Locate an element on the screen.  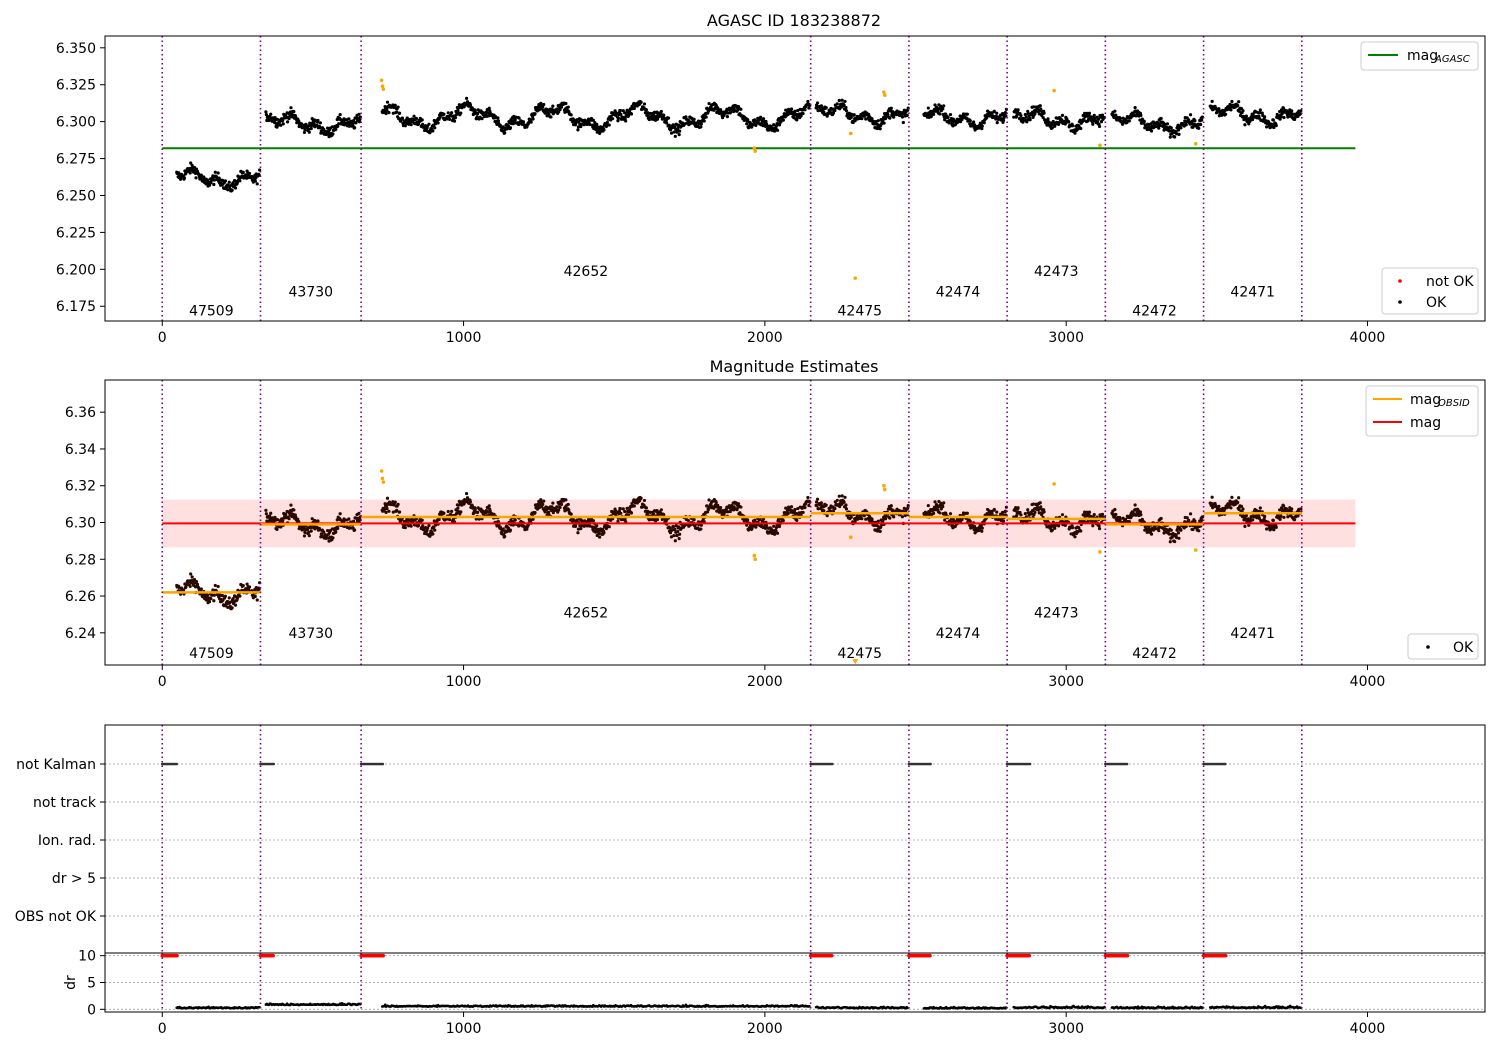
obsid-label-43730: 43730 is located at coordinates (311, 292).